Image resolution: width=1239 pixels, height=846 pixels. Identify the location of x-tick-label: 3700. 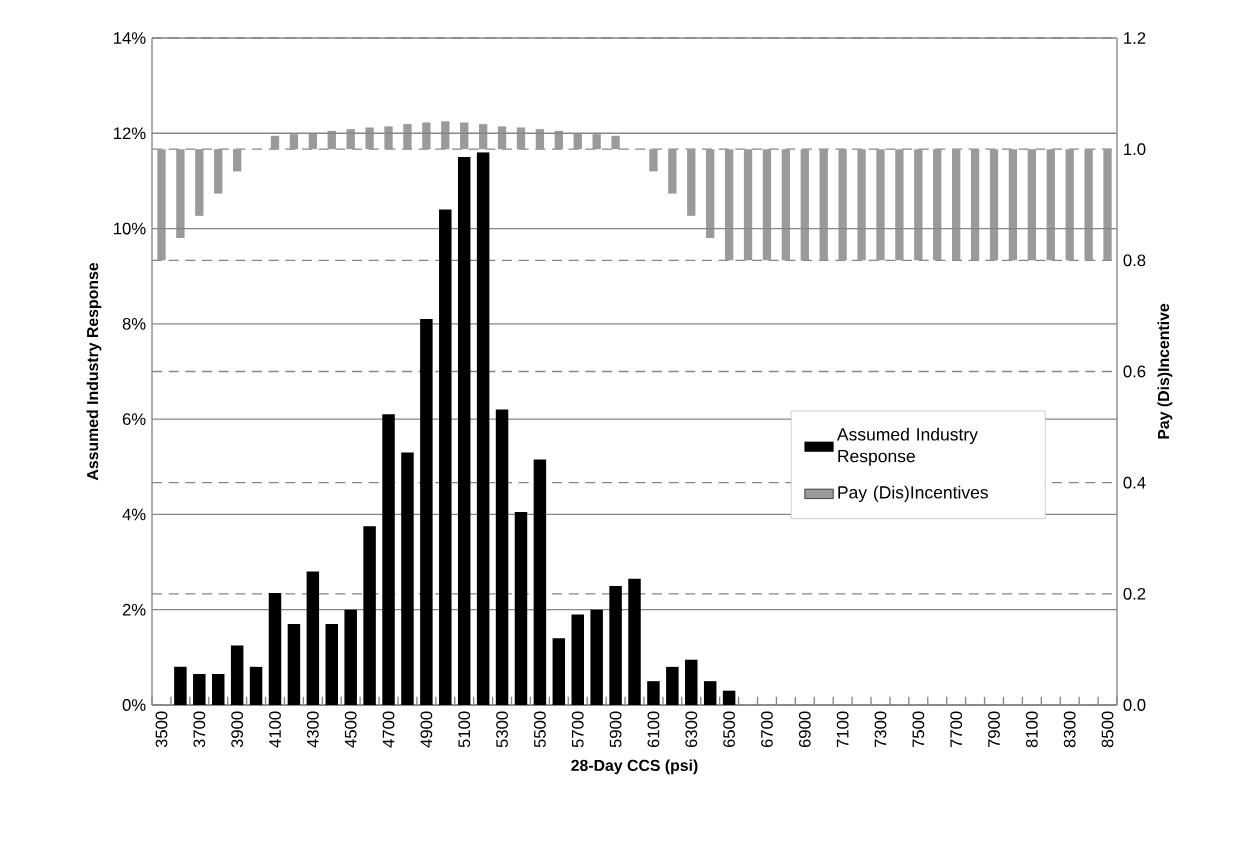
(199, 729).